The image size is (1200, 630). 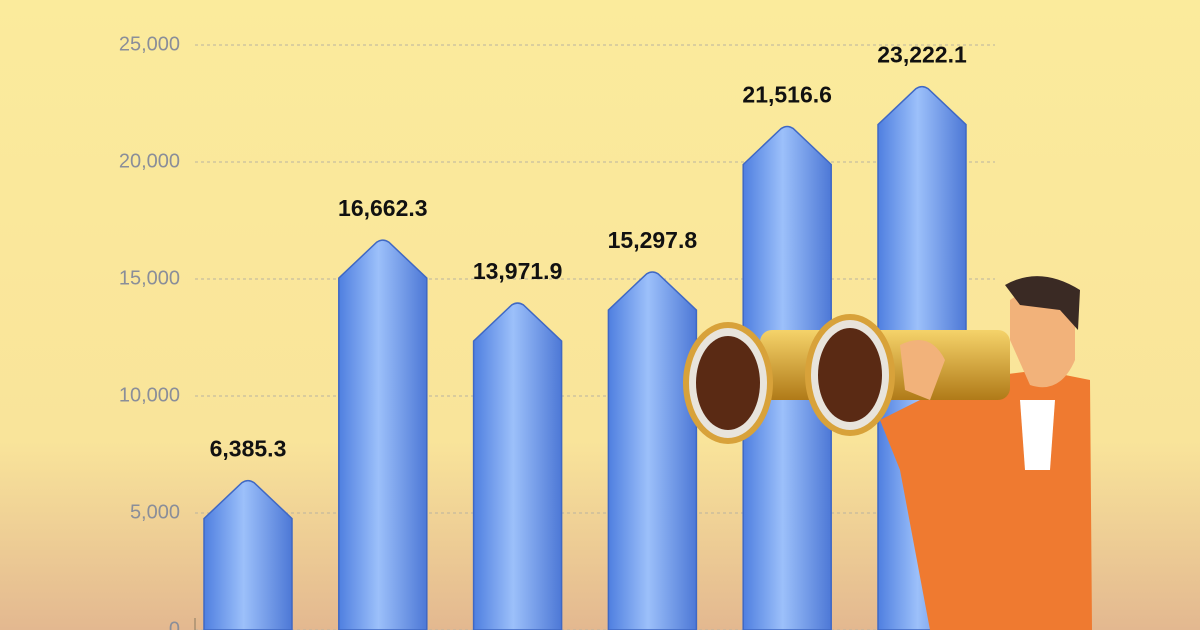 I want to click on y-tick-label: 15,000, so click(x=149, y=278).